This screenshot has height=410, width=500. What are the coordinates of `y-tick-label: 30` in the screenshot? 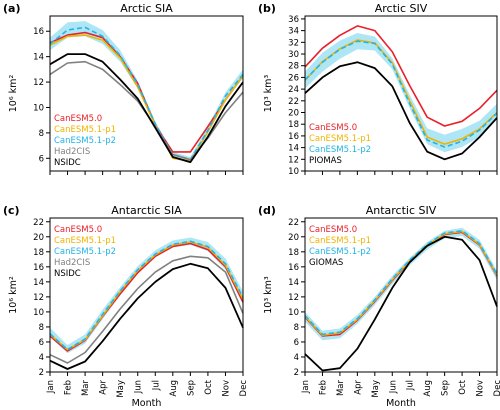 It's located at (293, 55).